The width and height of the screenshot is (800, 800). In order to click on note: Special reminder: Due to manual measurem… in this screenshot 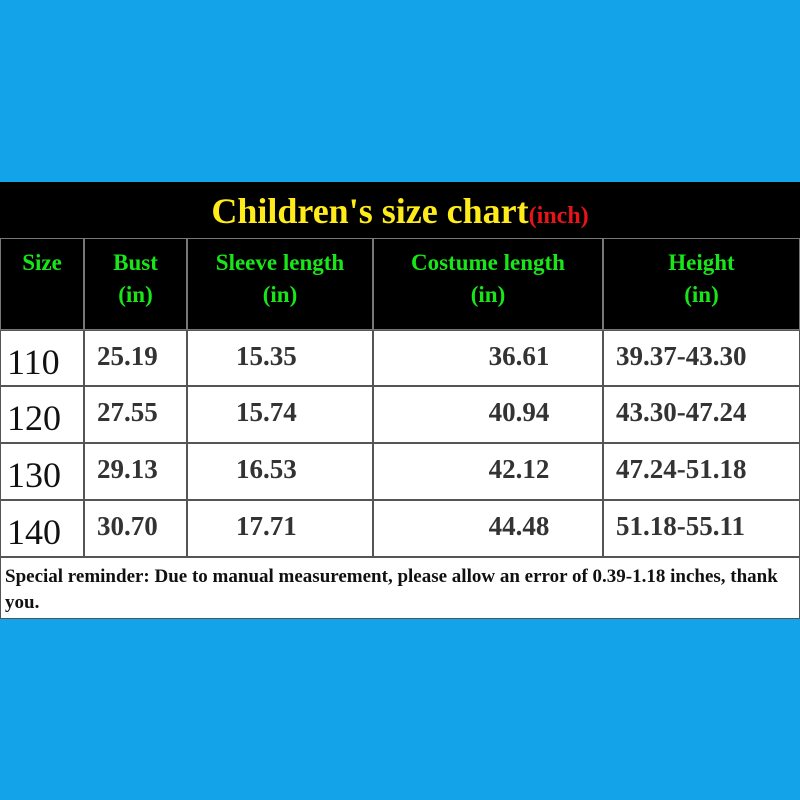, I will do `click(400, 588)`.